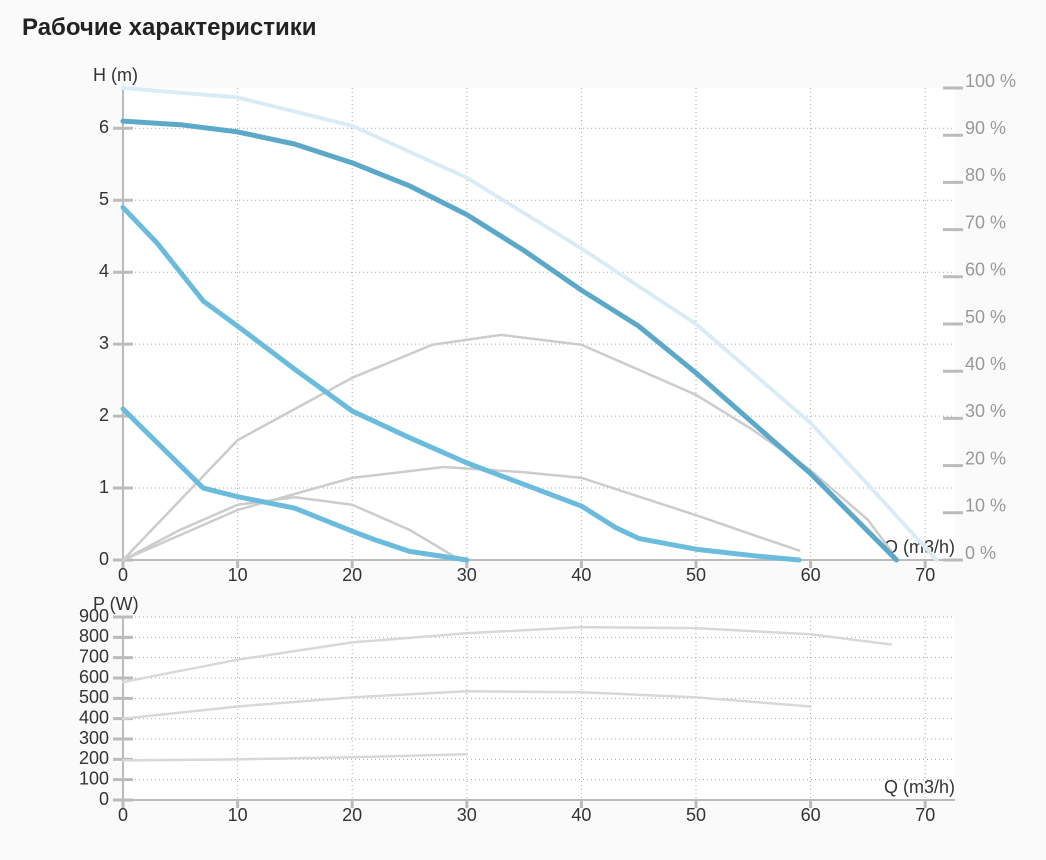 Image resolution: width=1046 pixels, height=860 pixels. What do you see at coordinates (104, 199) in the screenshot?
I see `y-tick-label: 5` at bounding box center [104, 199].